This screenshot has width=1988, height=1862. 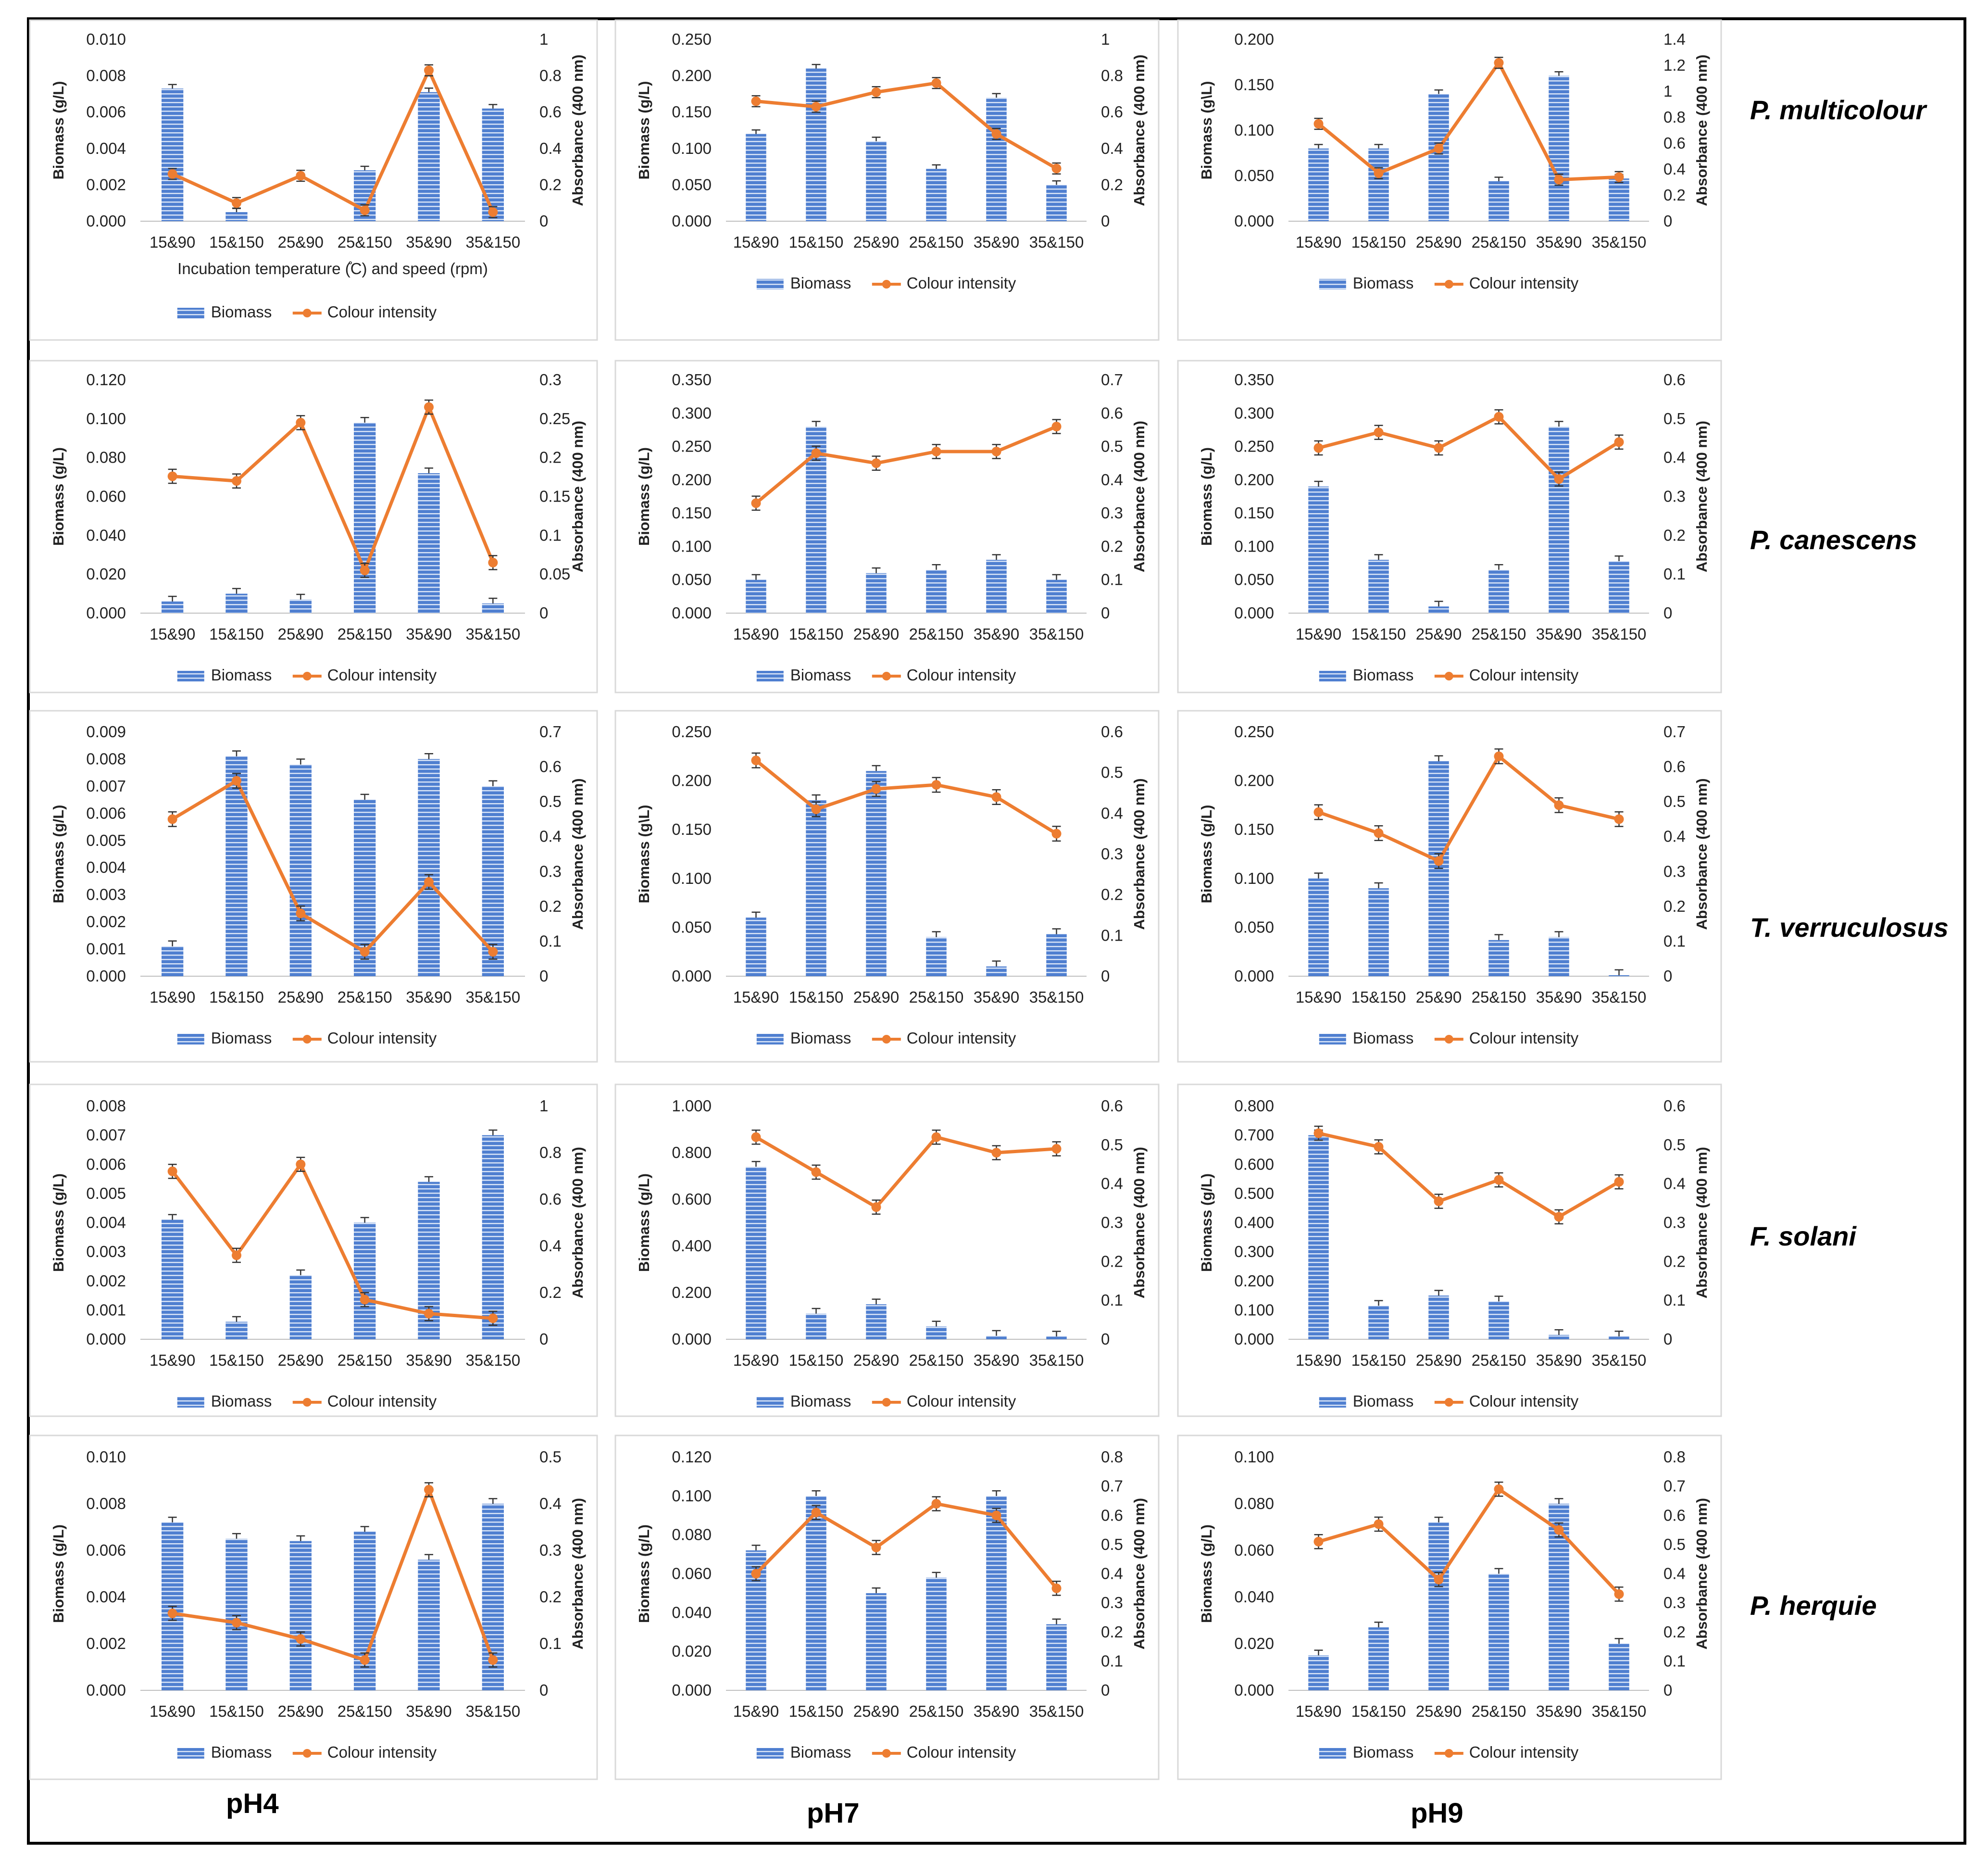 I want to click on chart-t-verruculosus-ph9-legend-bar-swatch, so click(x=1332, y=1039).